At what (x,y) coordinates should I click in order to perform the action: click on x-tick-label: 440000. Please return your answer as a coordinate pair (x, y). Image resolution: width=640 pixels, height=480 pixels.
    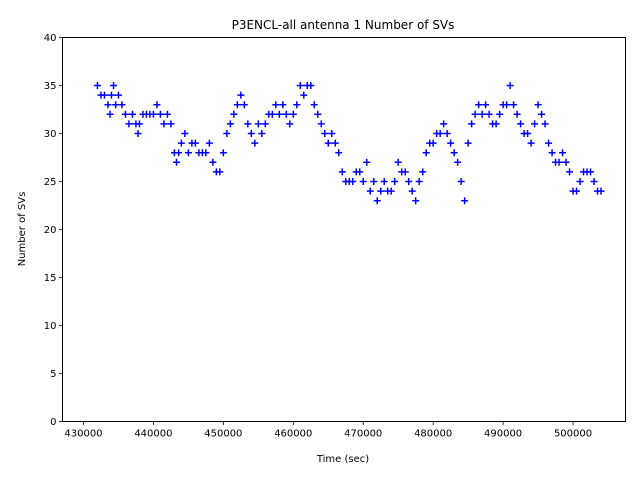
    Looking at the image, I should click on (153, 434).